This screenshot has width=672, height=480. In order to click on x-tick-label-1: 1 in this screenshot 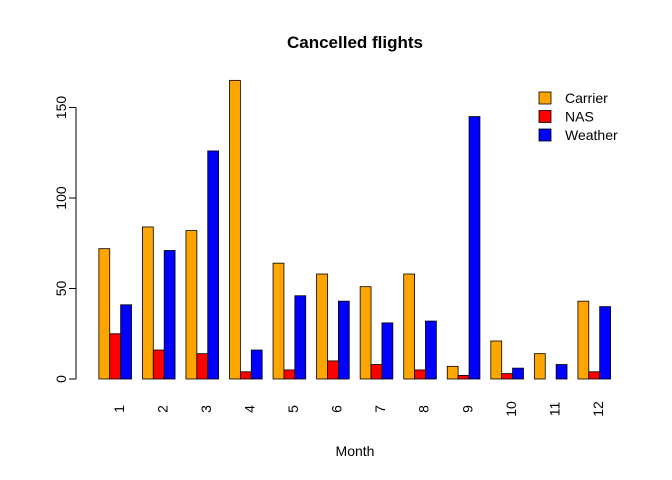, I will do `click(119, 409)`.